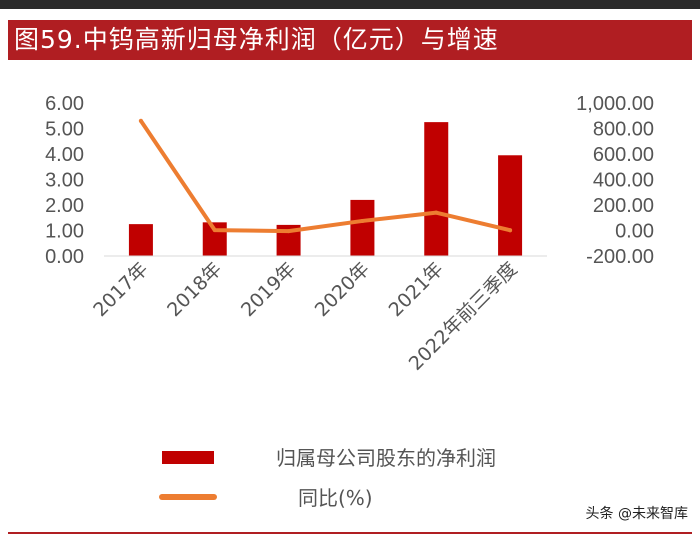 This screenshot has height=545, width=700. Describe the element at coordinates (623, 181) in the screenshot. I see `y-right-tick-label: 400.00` at that location.